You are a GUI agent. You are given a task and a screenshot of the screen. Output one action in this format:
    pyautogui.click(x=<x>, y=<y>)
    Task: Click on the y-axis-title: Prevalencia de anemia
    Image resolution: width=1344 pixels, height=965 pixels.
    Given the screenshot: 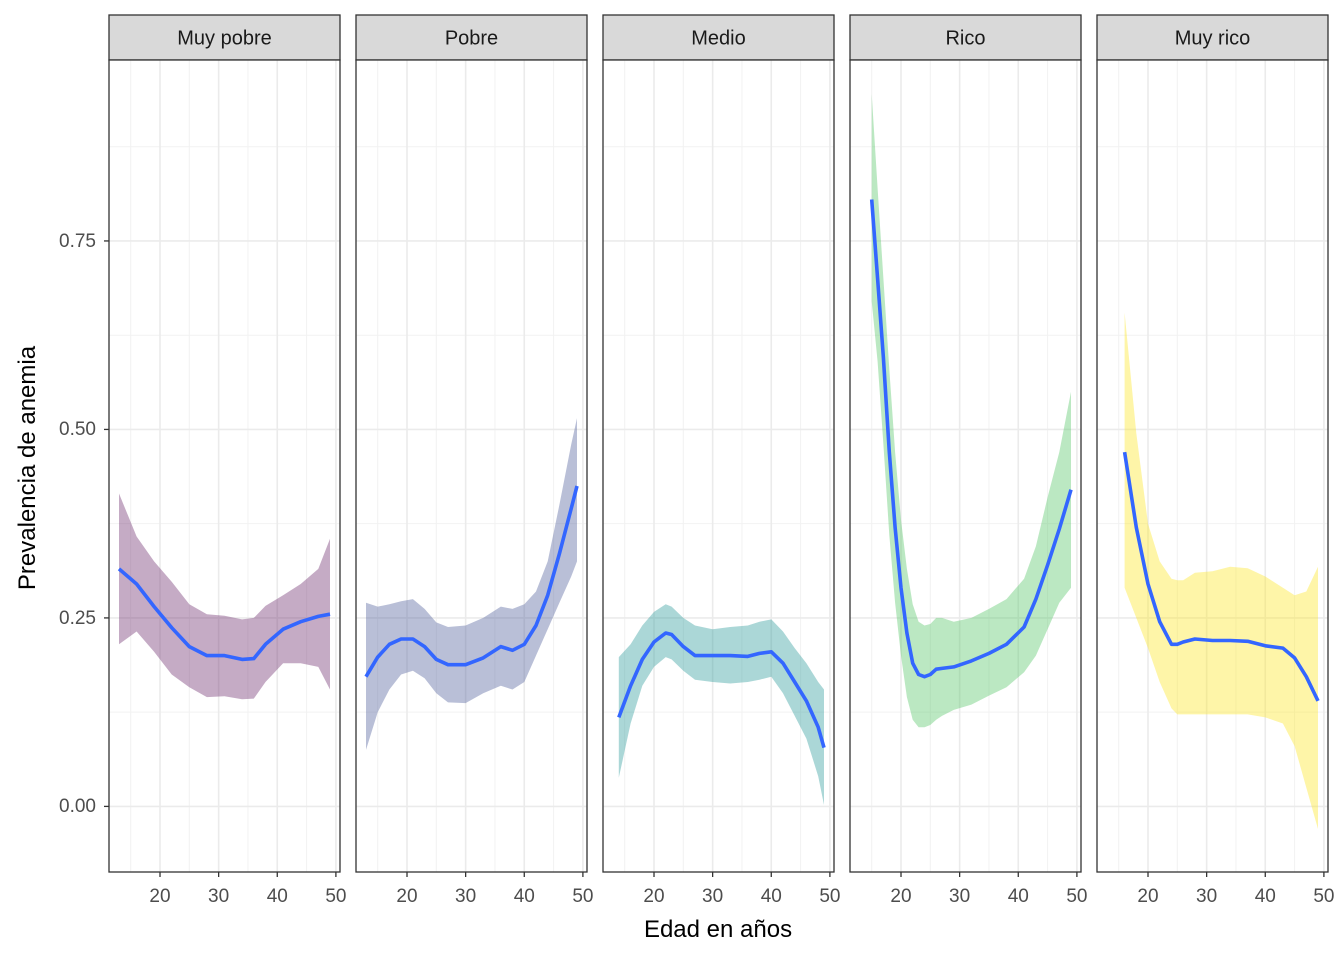 What is the action you would take?
    pyautogui.click(x=27, y=468)
    